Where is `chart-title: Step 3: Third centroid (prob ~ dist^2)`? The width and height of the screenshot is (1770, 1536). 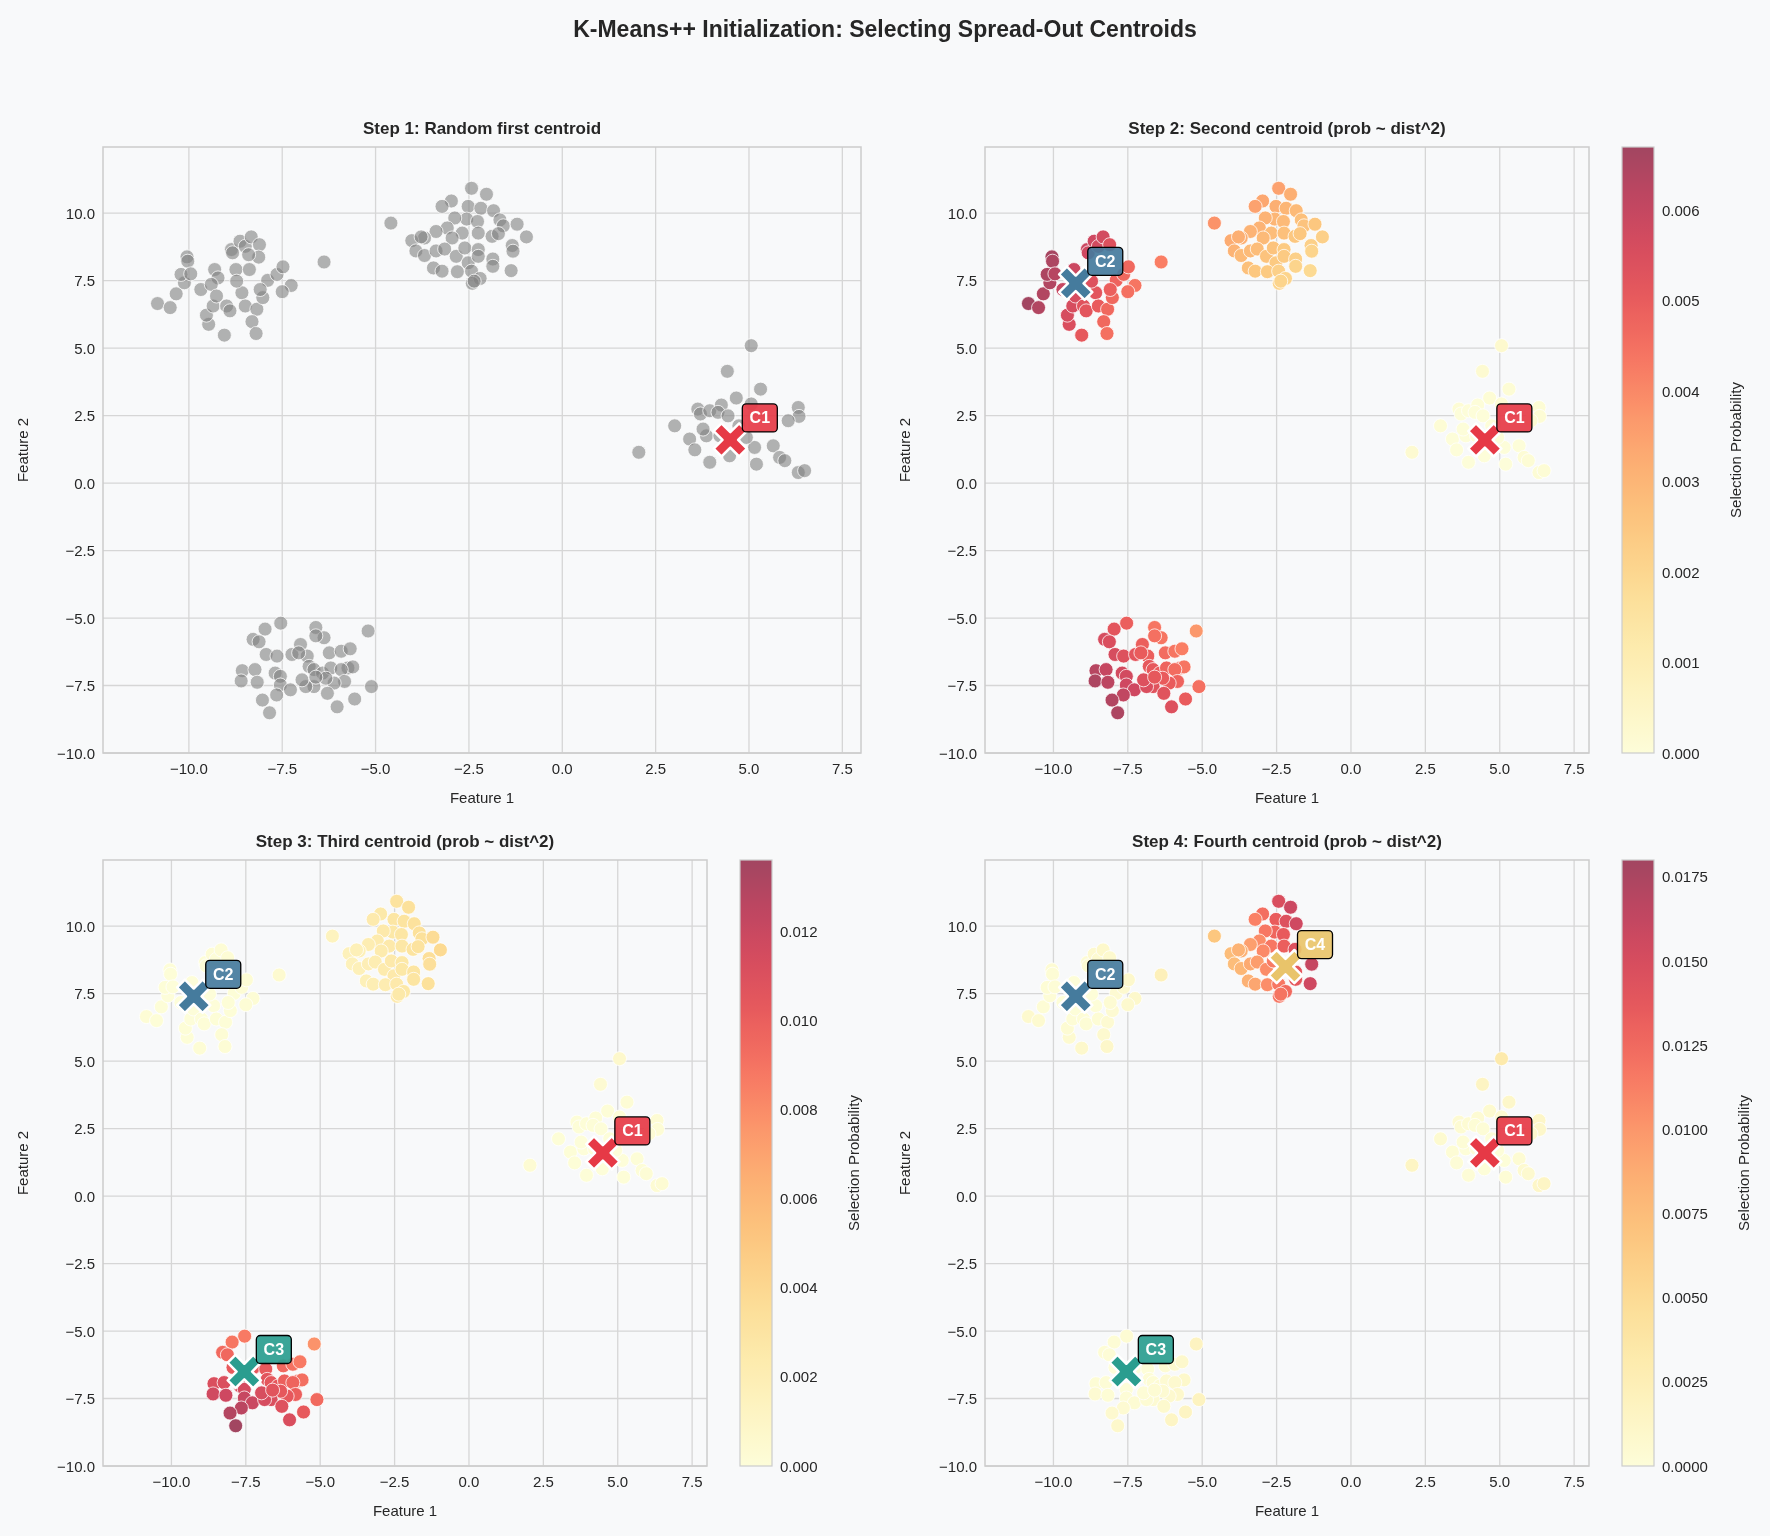
chart-title: Step 3: Third centroid (prob ~ dist^2) is located at coordinates (405, 841).